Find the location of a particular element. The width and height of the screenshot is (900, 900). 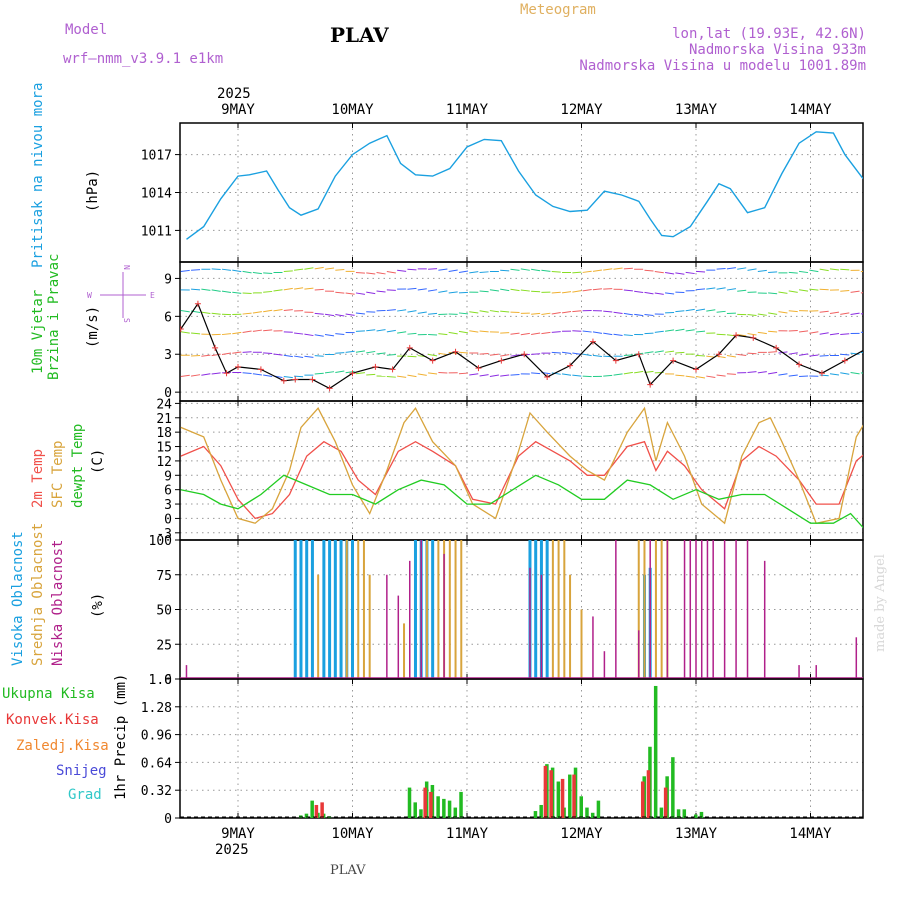

panel-plot-area is located at coordinates (521, 751).